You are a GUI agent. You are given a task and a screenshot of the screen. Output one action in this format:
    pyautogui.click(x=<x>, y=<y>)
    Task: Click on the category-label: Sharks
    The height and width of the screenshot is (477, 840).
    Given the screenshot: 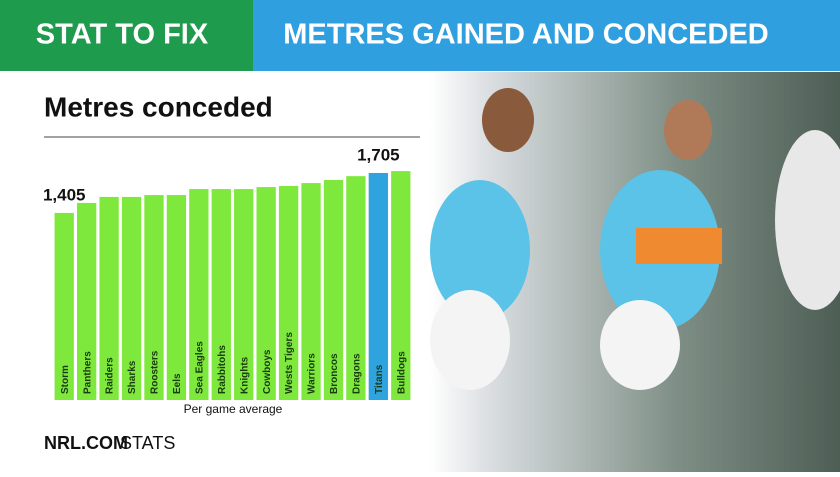 What is the action you would take?
    pyautogui.click(x=132, y=377)
    